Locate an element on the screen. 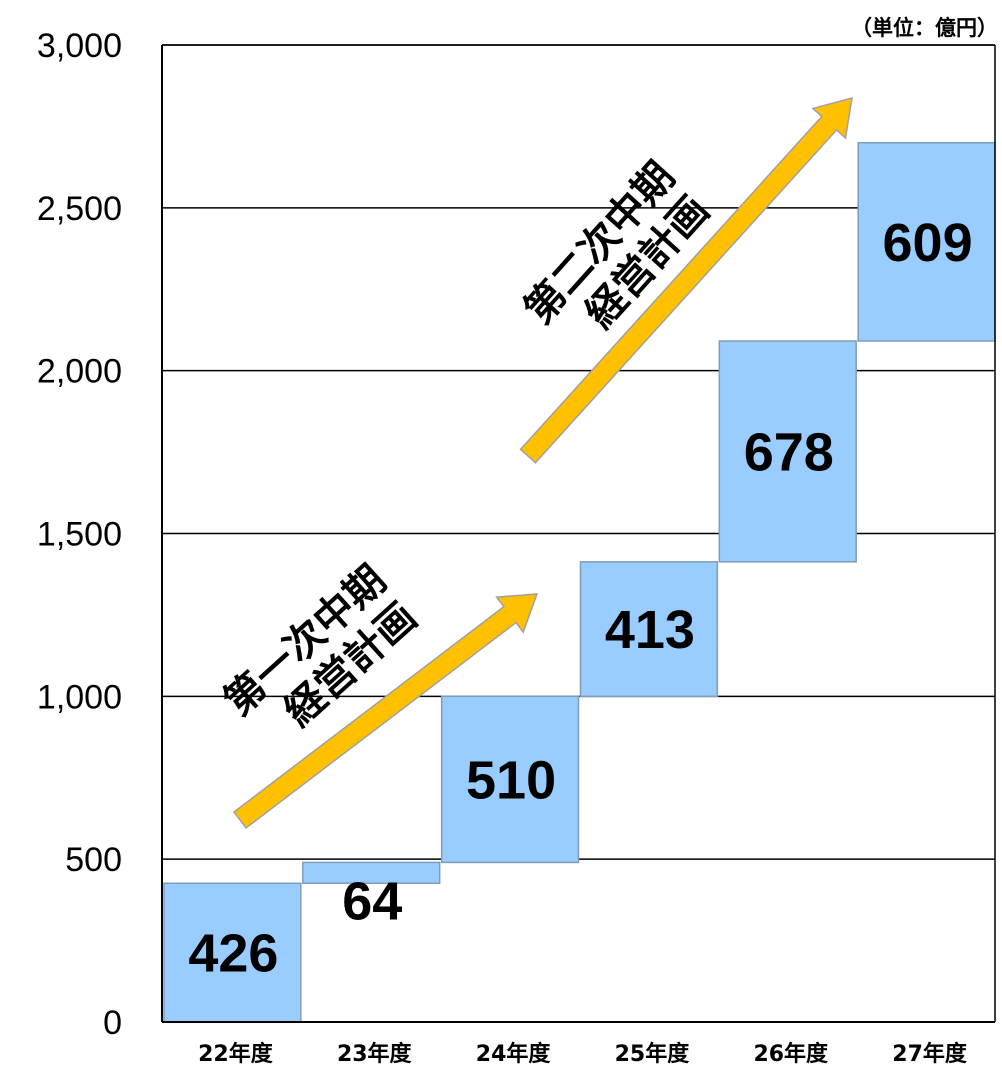 The width and height of the screenshot is (1002, 1067). y-tick-label: 2,000 is located at coordinates (79, 372).